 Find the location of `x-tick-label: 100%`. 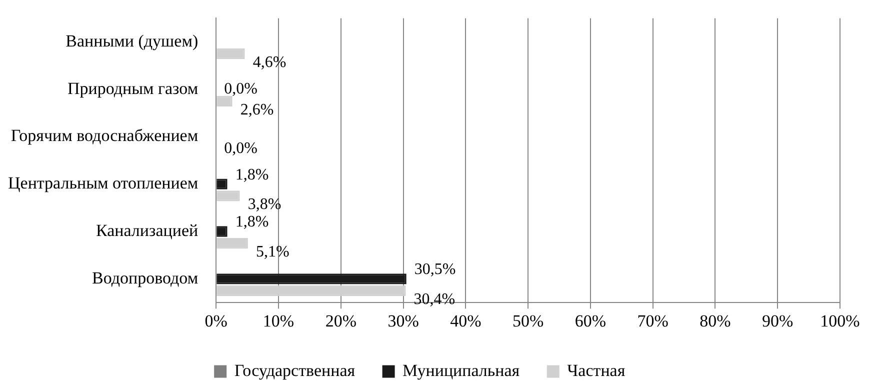

x-tick-label: 100% is located at coordinates (840, 320).